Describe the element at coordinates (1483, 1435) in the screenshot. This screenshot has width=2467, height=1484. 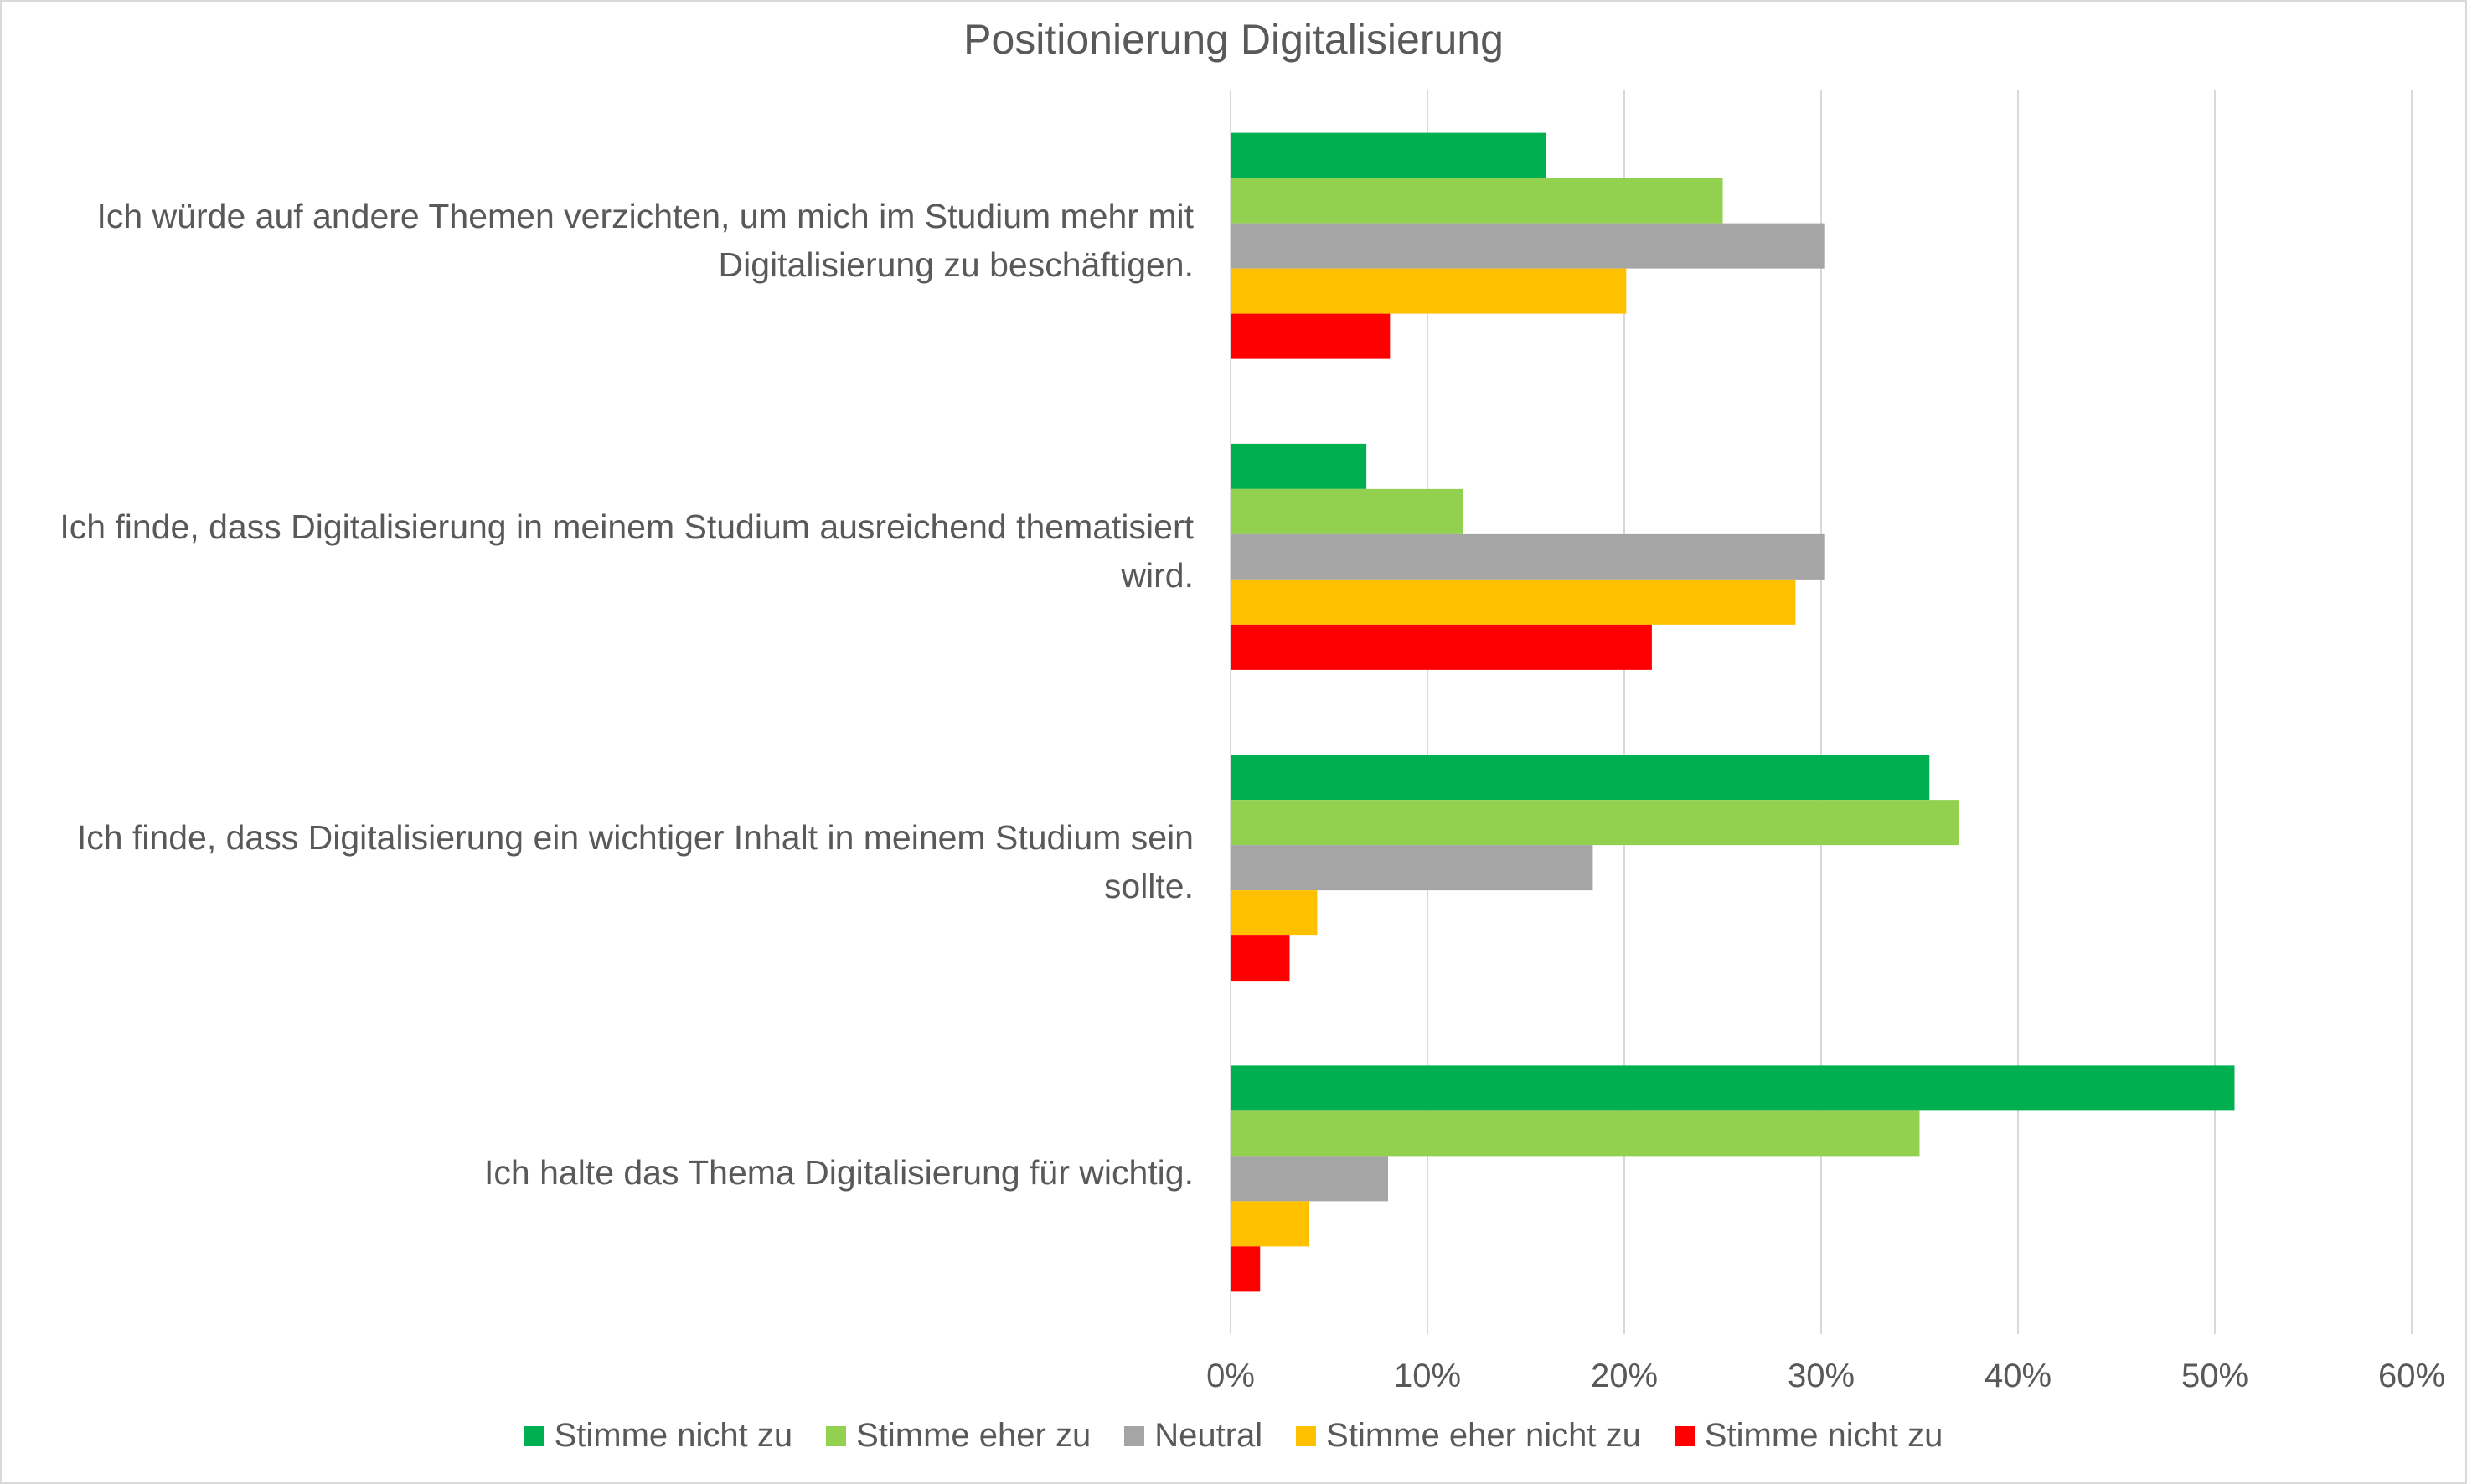
I see `legend-label: Stimme eher nicht zu` at that location.